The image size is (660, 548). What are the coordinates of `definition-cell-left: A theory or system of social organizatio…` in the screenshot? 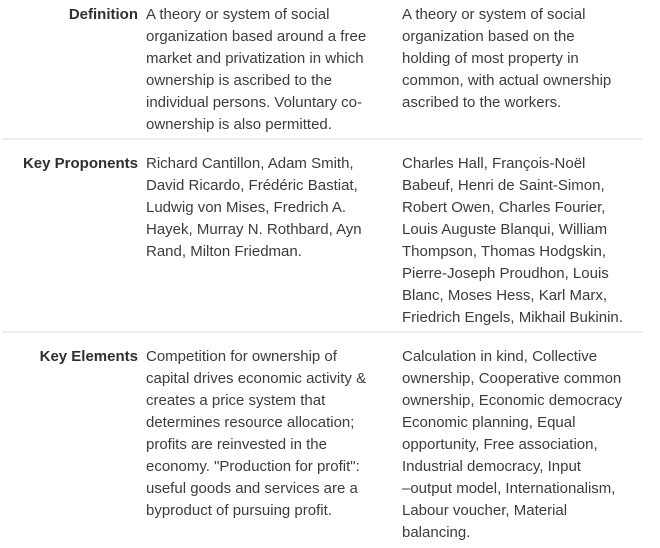 It's located at (256, 69).